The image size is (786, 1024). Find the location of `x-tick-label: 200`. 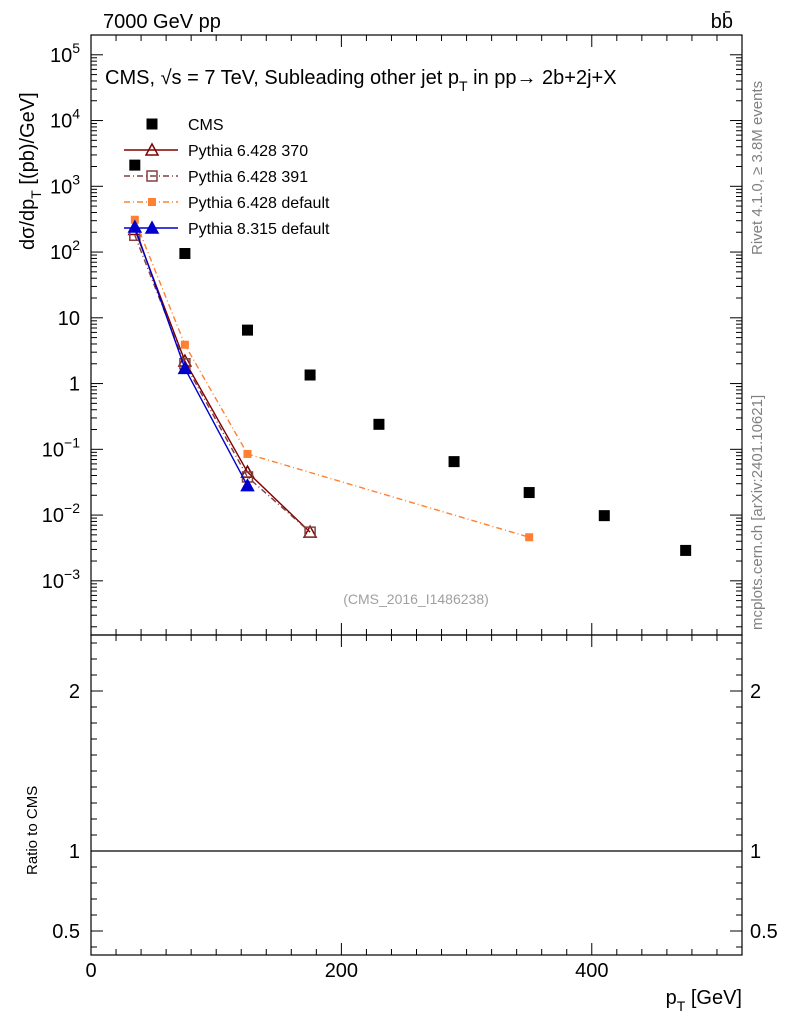

x-tick-label: 200 is located at coordinates (341, 971).